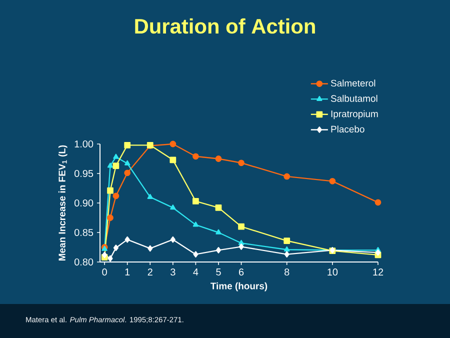 The image size is (450, 338). Describe the element at coordinates (287, 272) in the screenshot. I see `x-tick-label: 8` at that location.